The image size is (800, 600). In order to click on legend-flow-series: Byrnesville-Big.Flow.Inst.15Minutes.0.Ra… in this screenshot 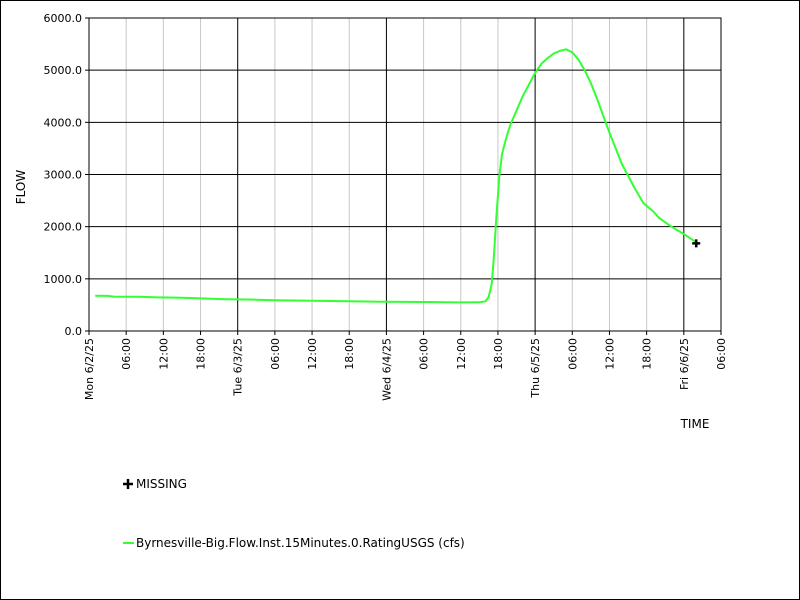, I will do `click(293, 543)`.